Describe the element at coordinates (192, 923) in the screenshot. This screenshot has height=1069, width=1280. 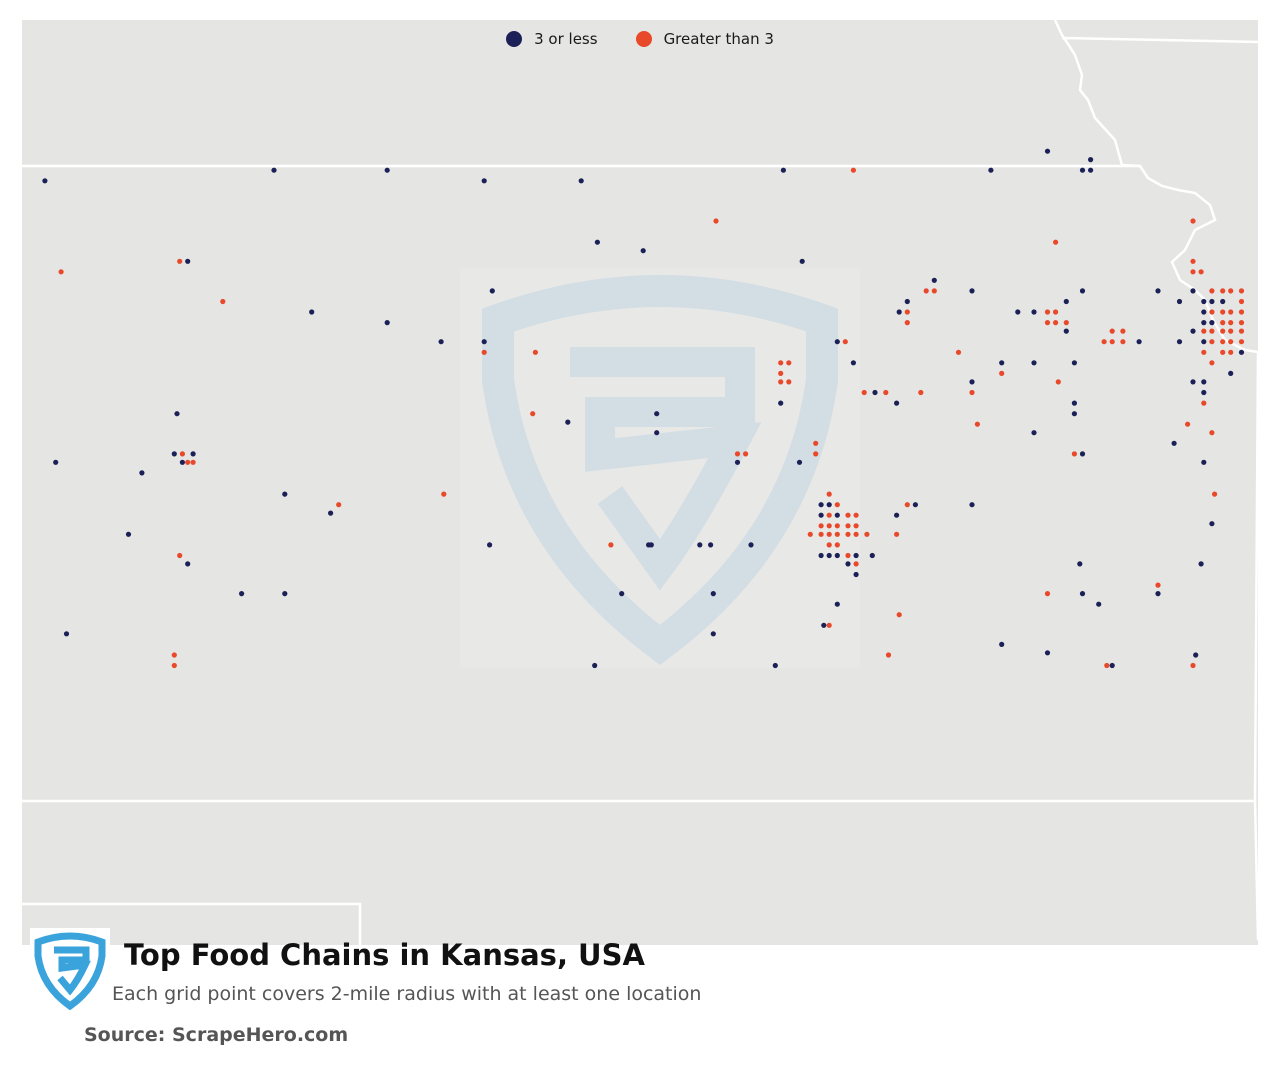
I see `border-oklahoma-panhandle` at that location.